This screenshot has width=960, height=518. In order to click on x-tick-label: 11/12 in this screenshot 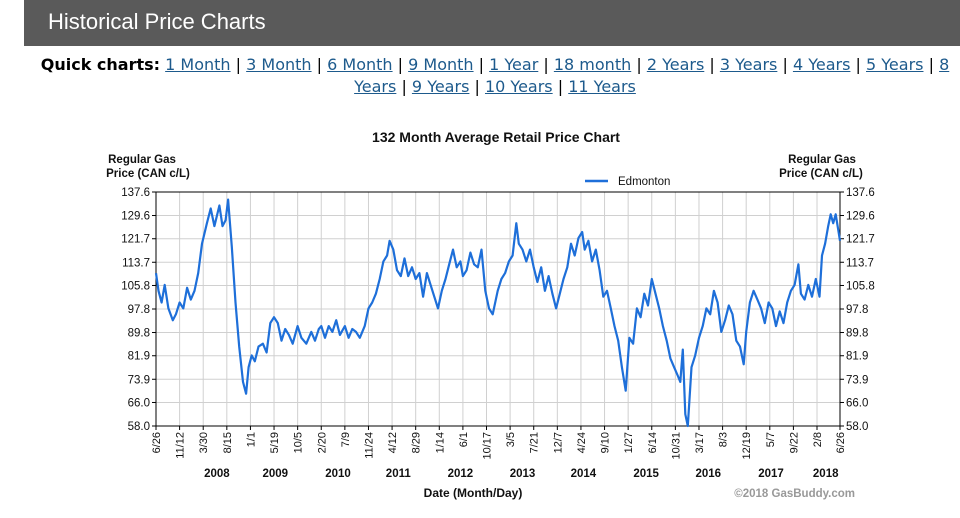, I will do `click(181, 445)`.